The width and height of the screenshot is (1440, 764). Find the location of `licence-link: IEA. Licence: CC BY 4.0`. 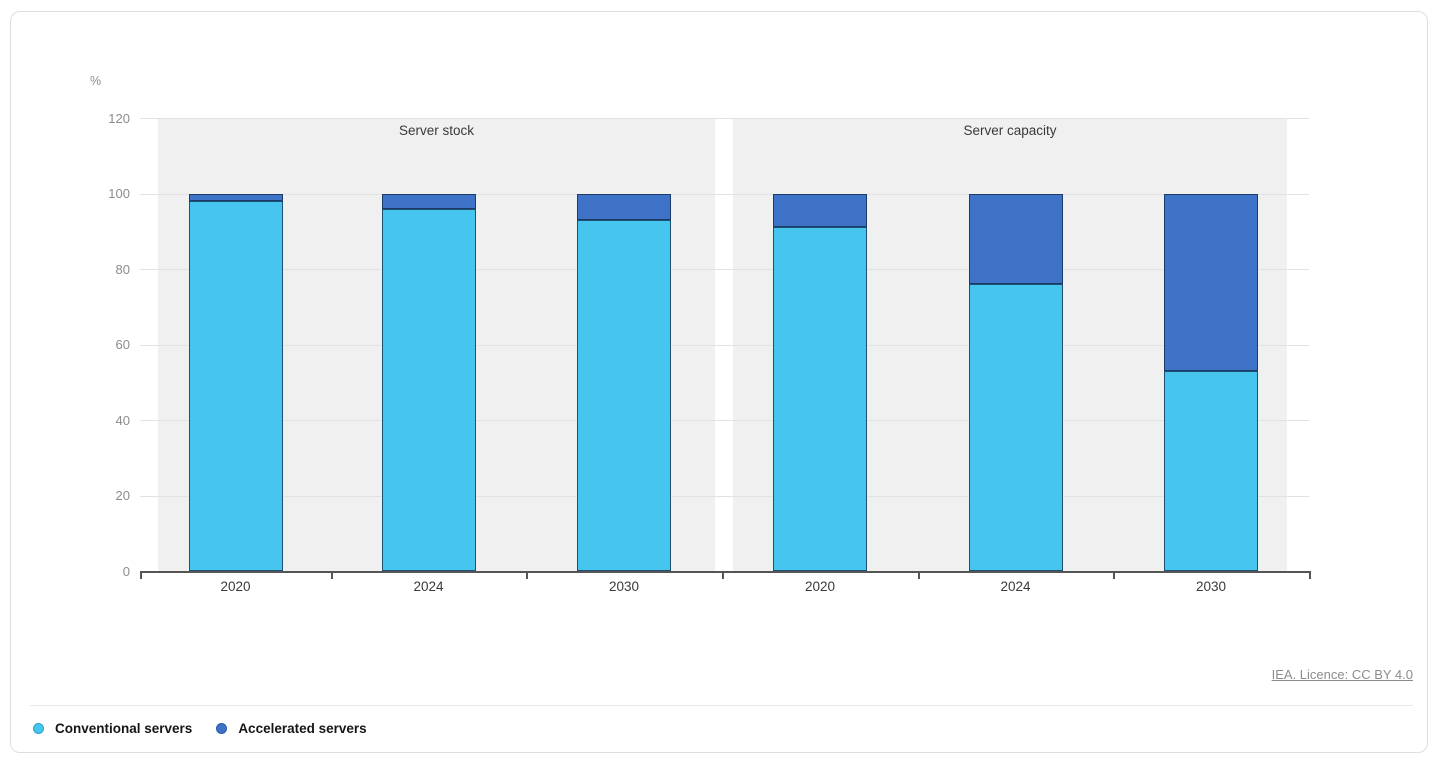

licence-link: IEA. Licence: CC BY 4.0 is located at coordinates (1342, 674).